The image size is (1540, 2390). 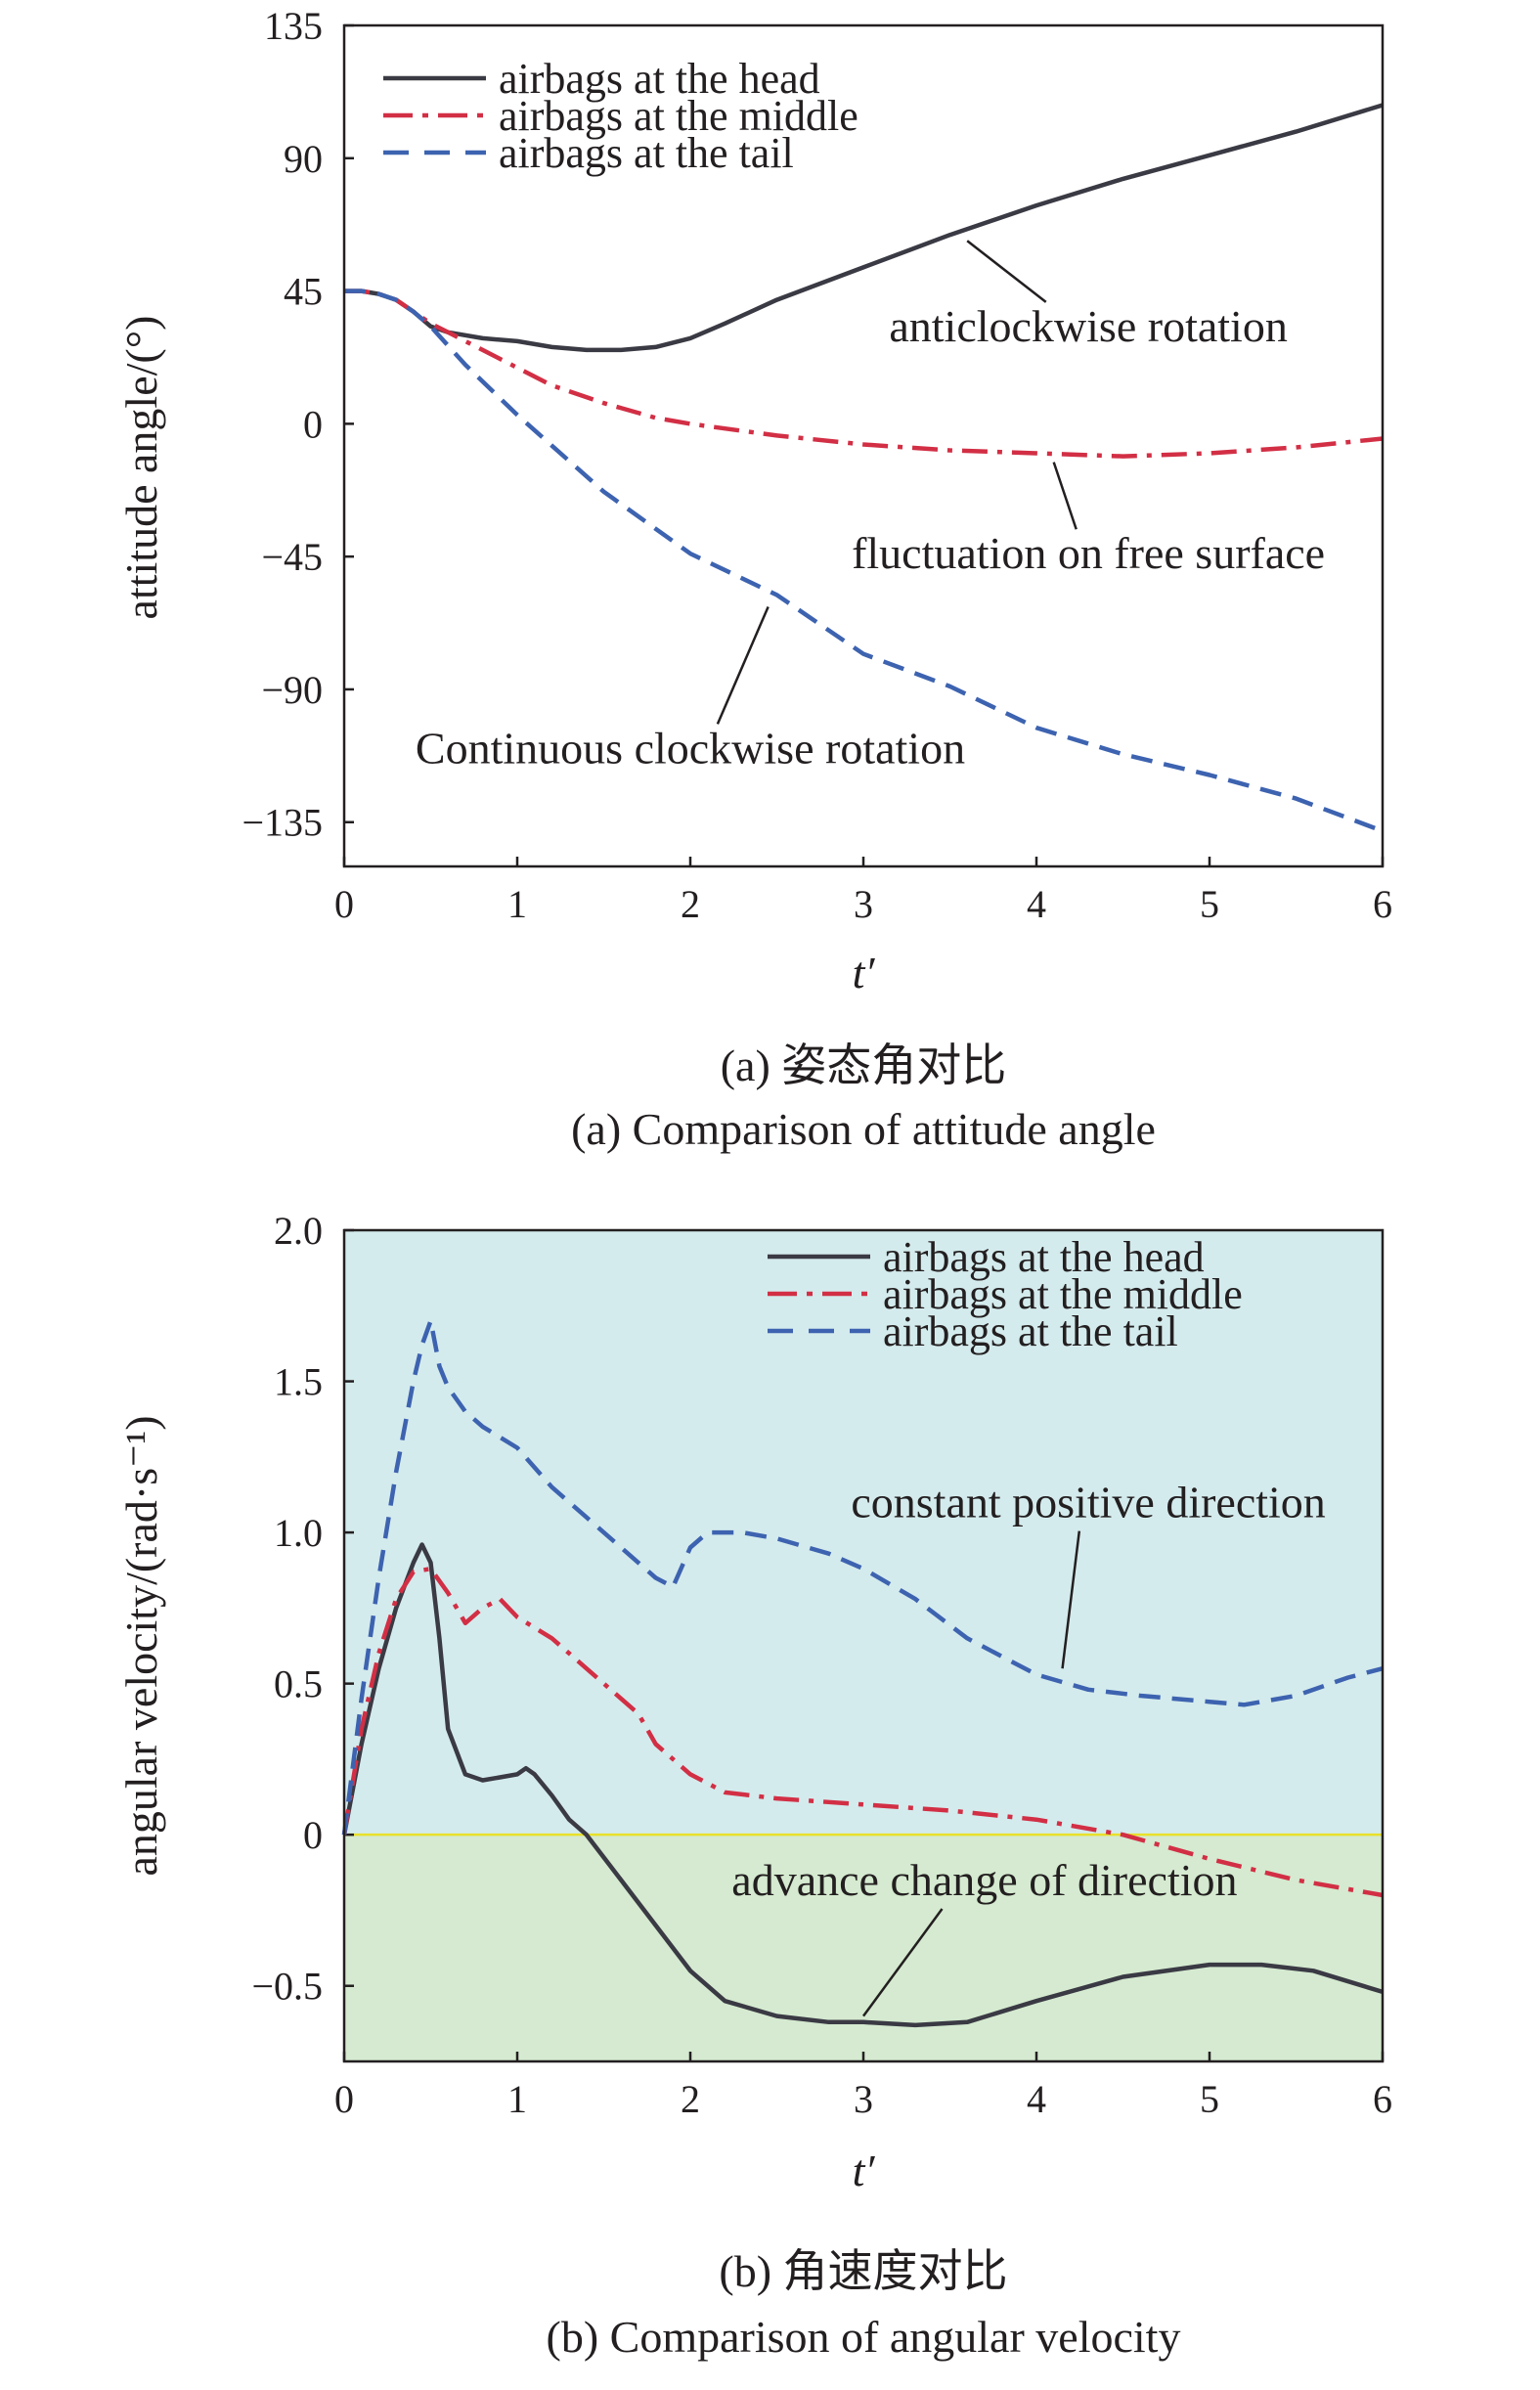 I want to click on annotation-text-0: constant positive direction, so click(x=1088, y=1502).